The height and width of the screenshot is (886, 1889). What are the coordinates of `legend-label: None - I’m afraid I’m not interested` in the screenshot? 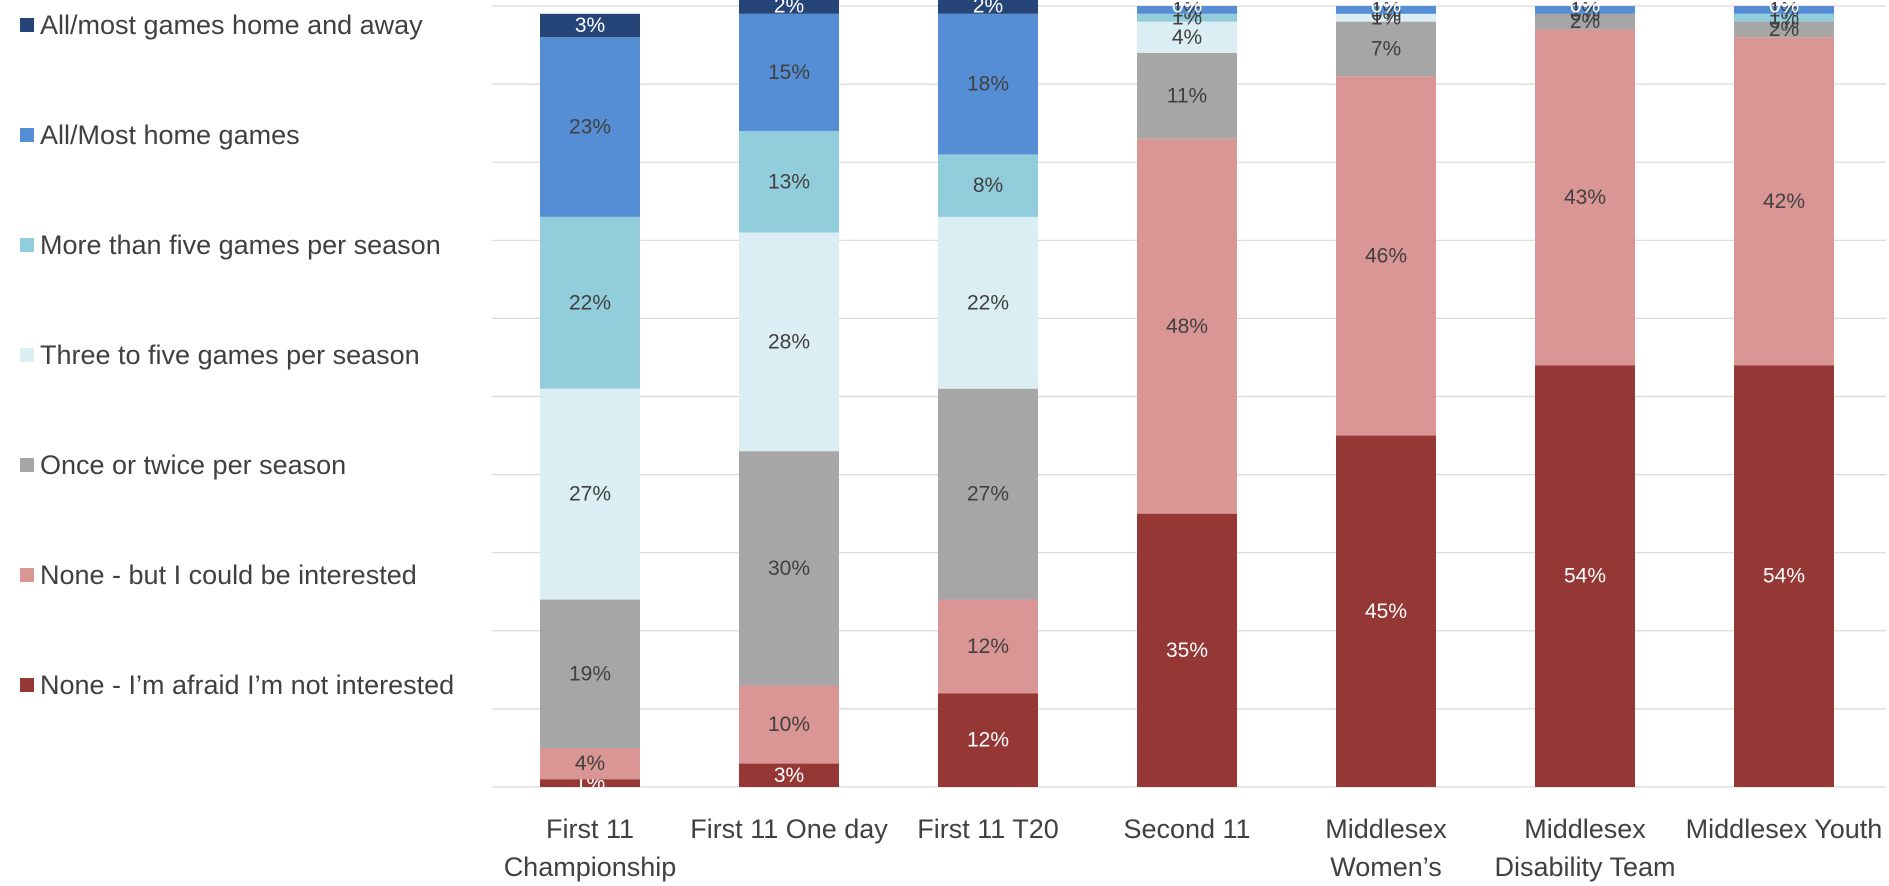 It's located at (247, 685).